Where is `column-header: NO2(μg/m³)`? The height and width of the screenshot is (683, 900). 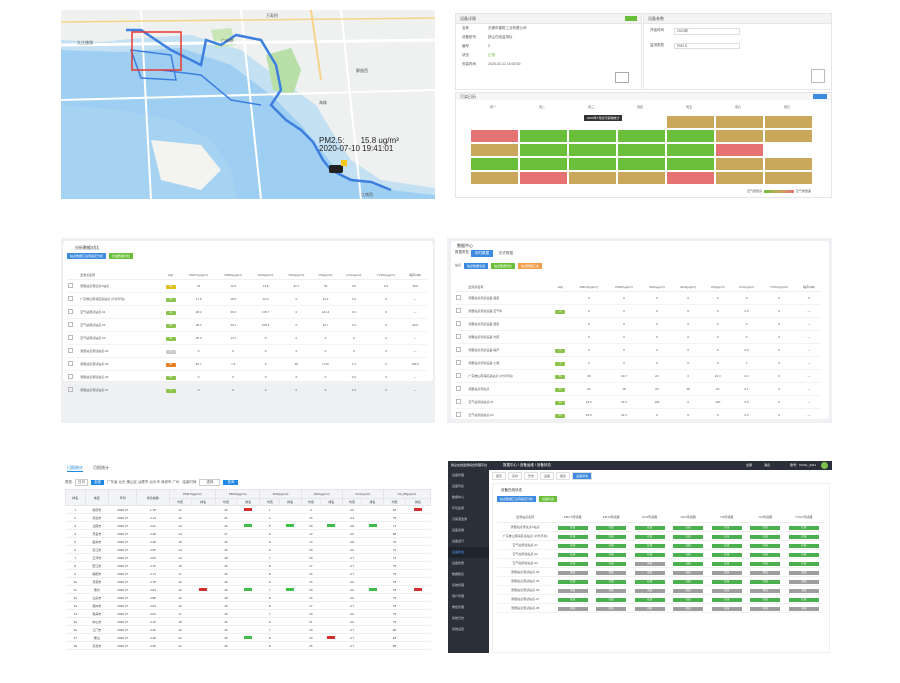
column-header: NO2(μg/m³) is located at coordinates (296, 275).